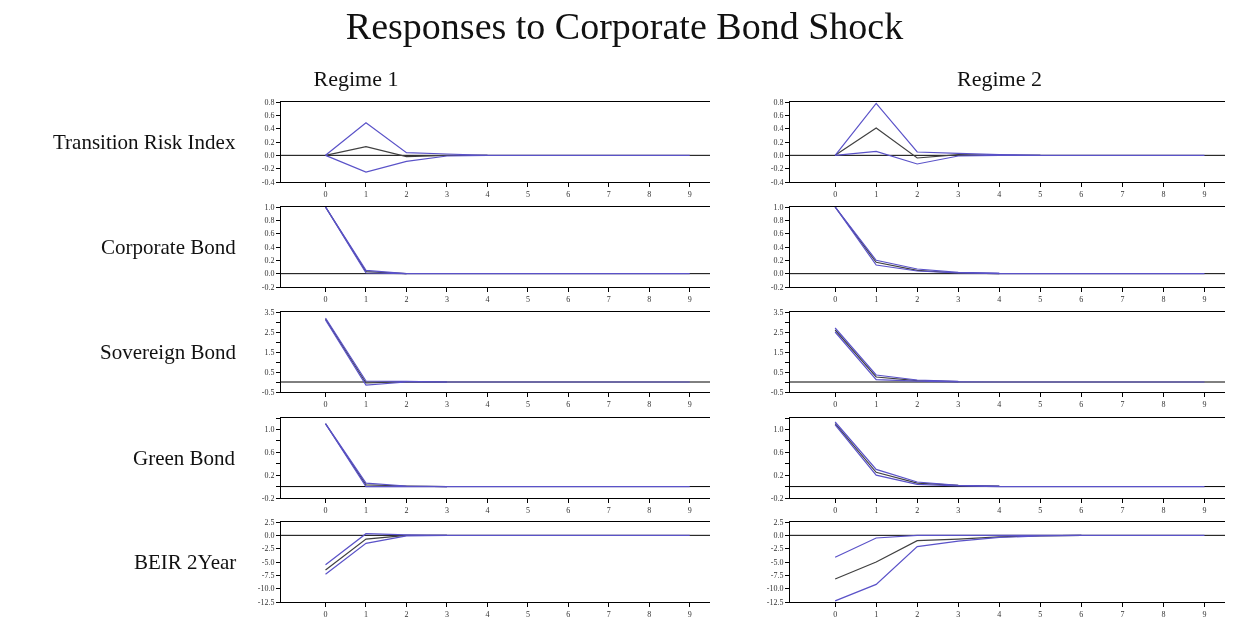  Describe the element at coordinates (778, 129) in the screenshot. I see `y-tick-label: 0.4` at that location.